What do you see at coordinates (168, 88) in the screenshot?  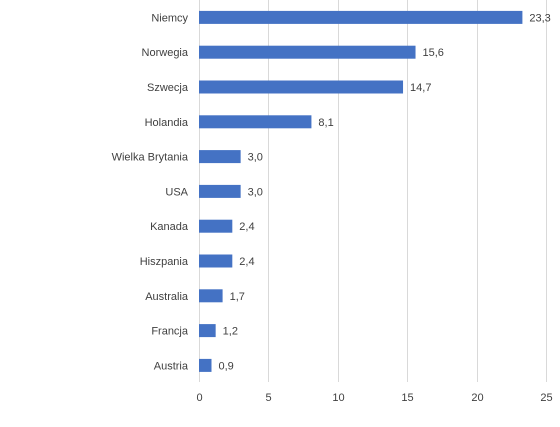 I see `category-label: Szwecja` at bounding box center [168, 88].